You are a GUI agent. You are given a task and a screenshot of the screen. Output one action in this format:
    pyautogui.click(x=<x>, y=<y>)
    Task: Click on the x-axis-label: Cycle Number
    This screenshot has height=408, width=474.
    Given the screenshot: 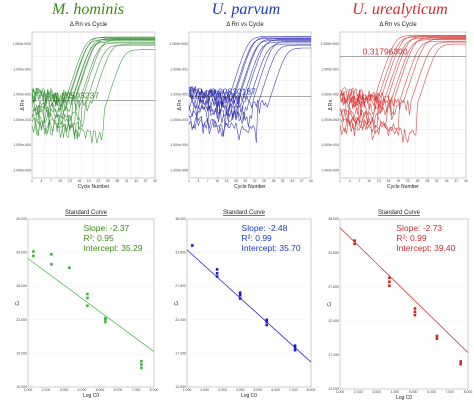 What is the action you would take?
    pyautogui.click(x=403, y=187)
    